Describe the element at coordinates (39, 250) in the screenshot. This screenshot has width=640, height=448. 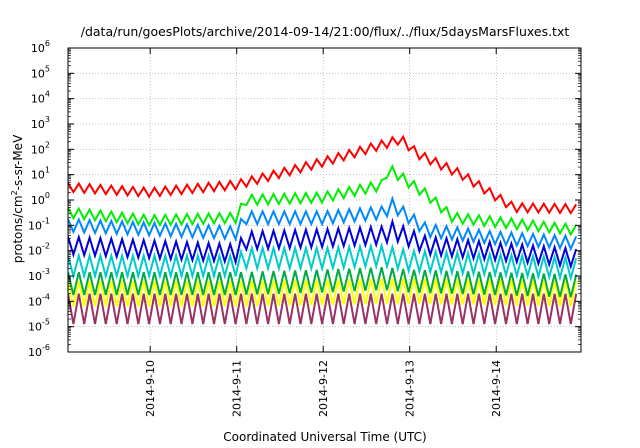
I see `y-tick-label: 10⁻²` at that location.